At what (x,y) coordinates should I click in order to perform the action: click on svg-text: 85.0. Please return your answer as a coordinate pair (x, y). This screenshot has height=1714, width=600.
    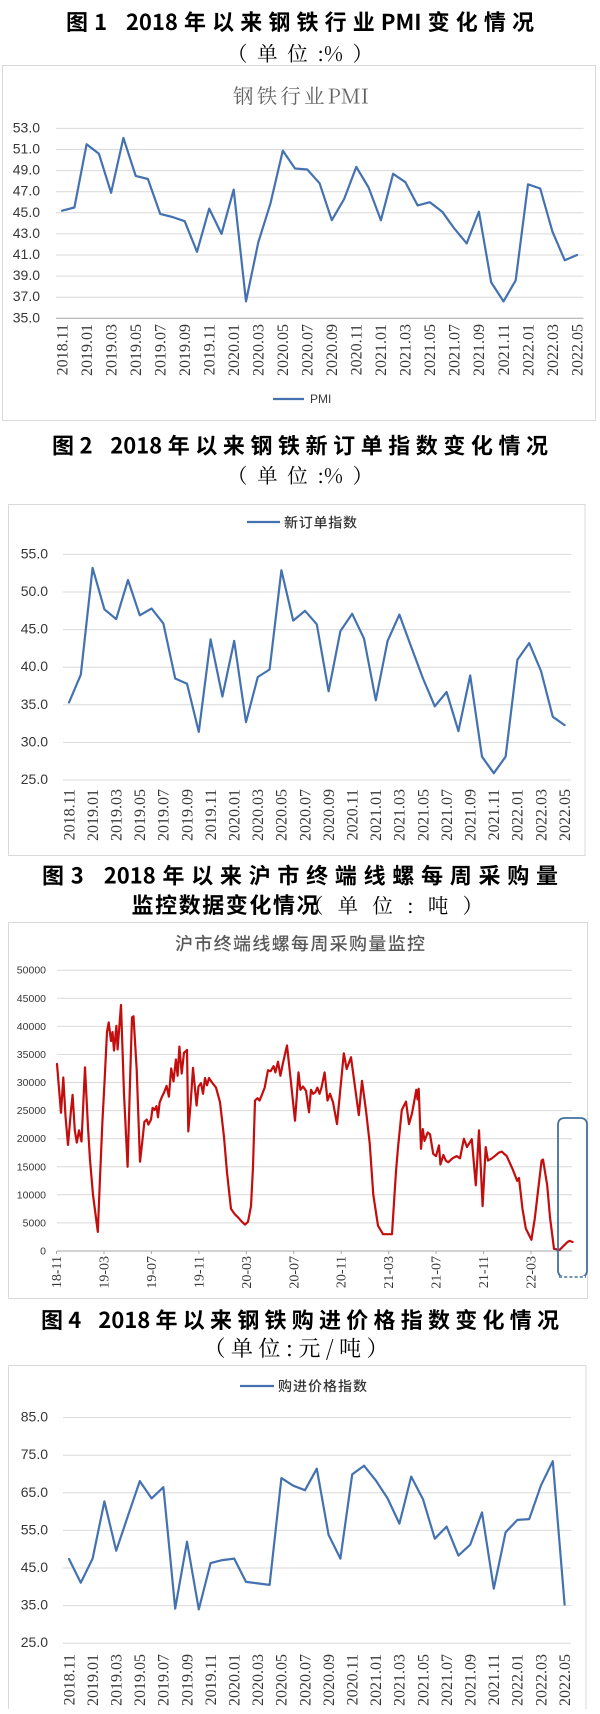
    Looking at the image, I should click on (34, 1417).